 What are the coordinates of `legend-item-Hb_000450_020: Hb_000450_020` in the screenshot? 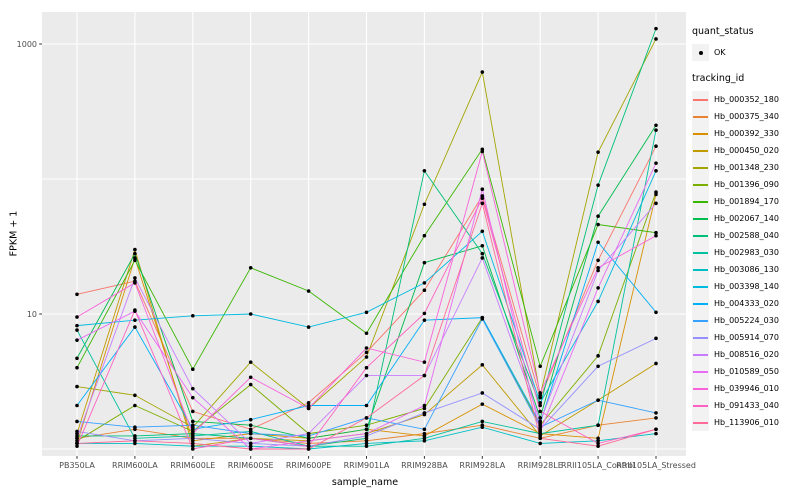 It's located at (745, 150).